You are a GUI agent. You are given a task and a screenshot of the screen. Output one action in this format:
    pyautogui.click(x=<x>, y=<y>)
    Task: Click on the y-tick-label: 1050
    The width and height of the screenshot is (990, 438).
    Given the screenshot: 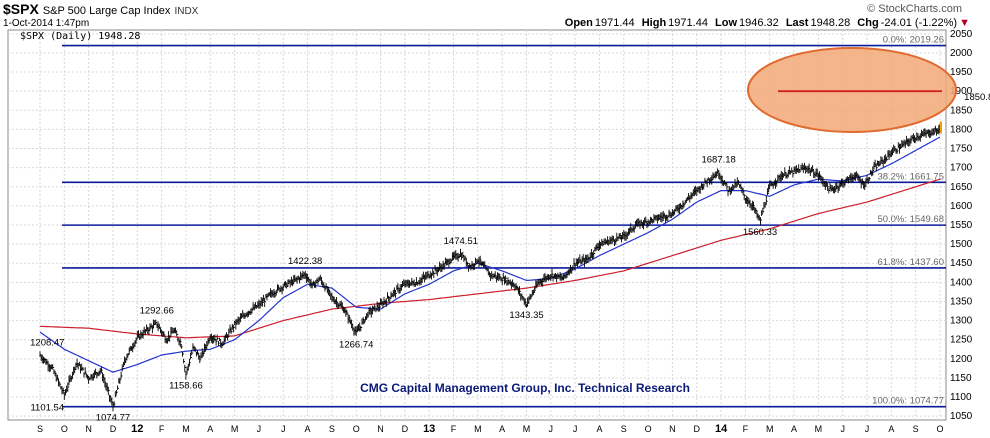 What is the action you would take?
    pyautogui.click(x=961, y=416)
    